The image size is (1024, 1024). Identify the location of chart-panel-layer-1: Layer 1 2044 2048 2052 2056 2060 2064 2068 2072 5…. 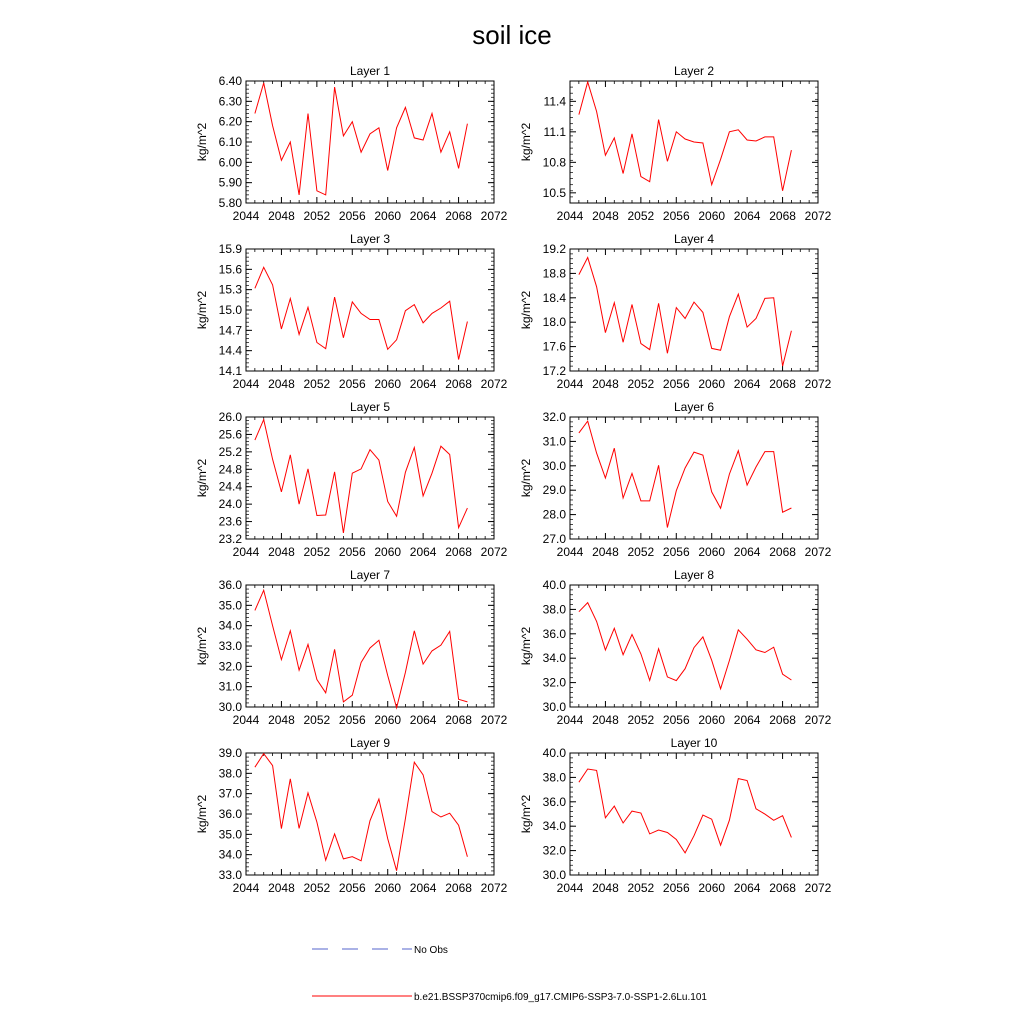
(351, 143).